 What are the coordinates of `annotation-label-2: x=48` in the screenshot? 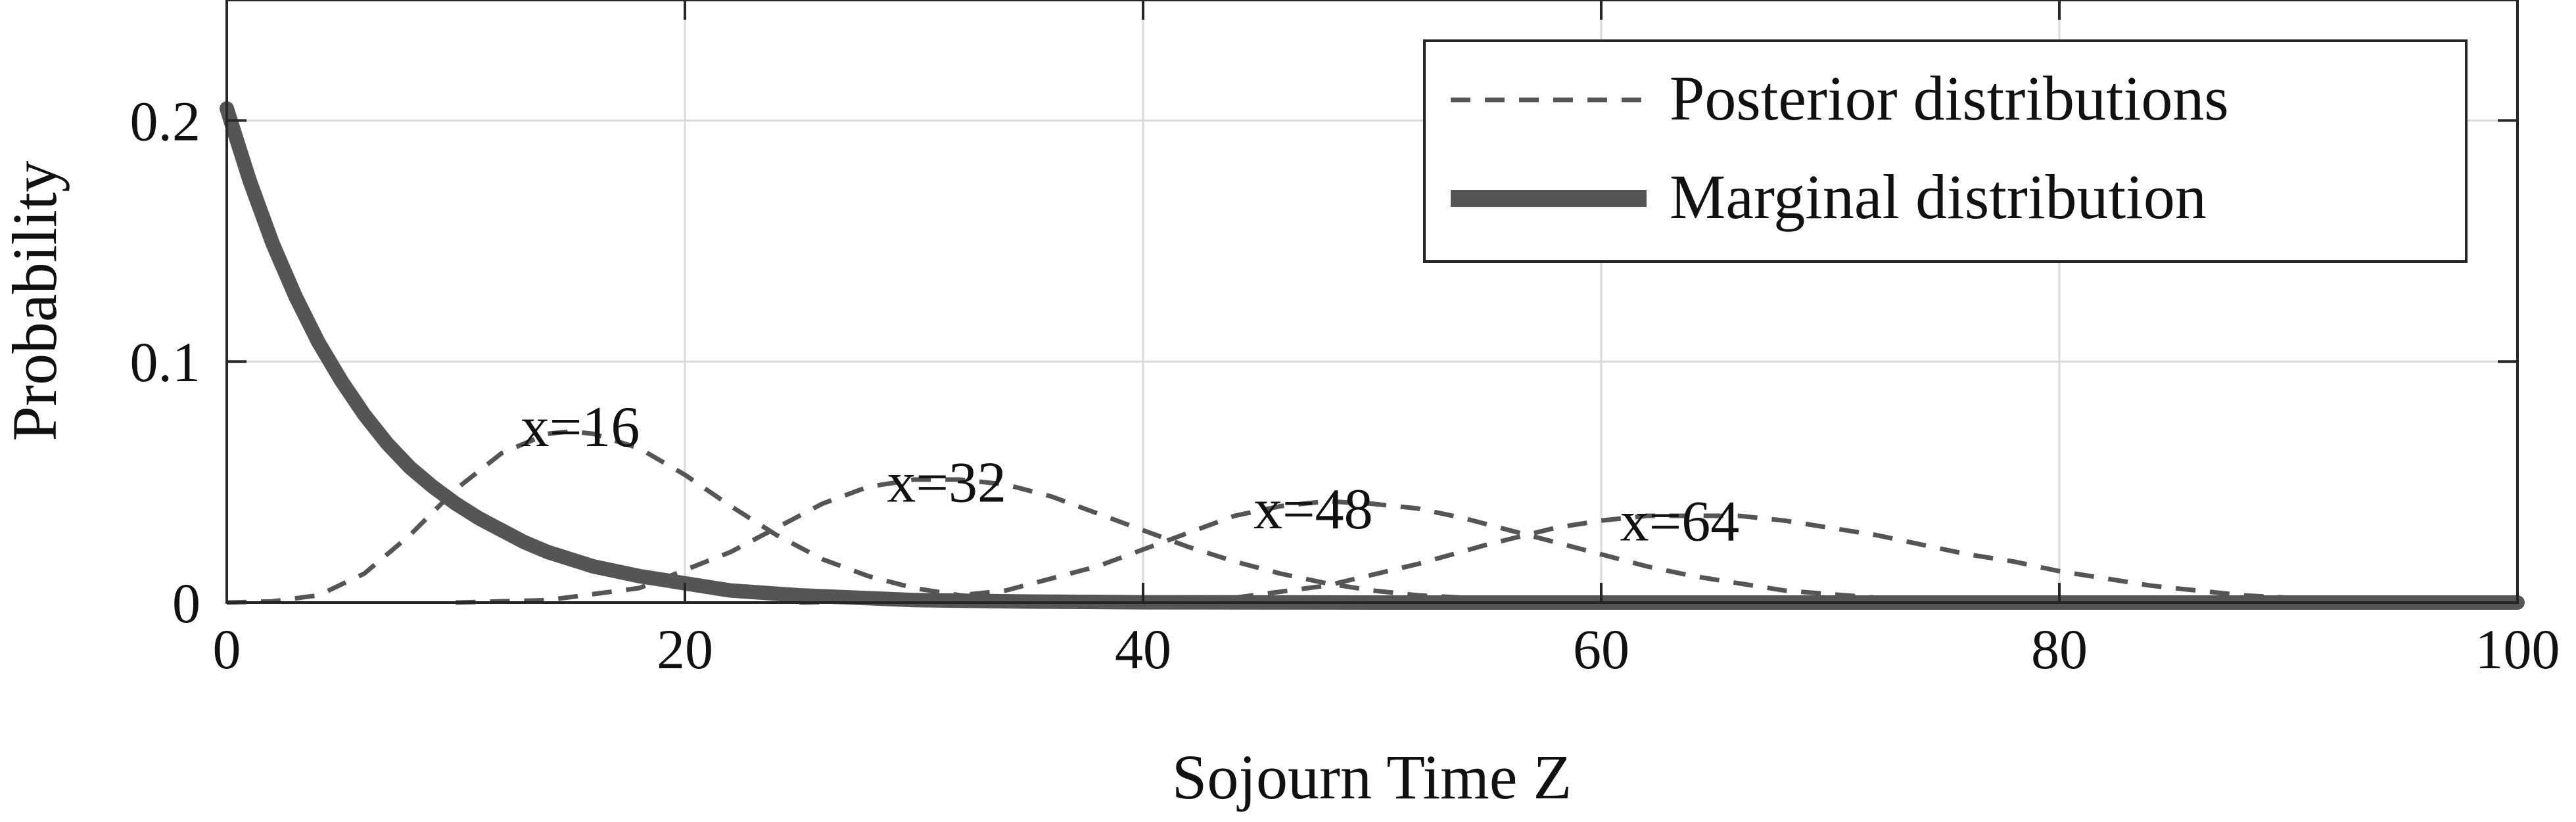 It's located at (1313, 510).